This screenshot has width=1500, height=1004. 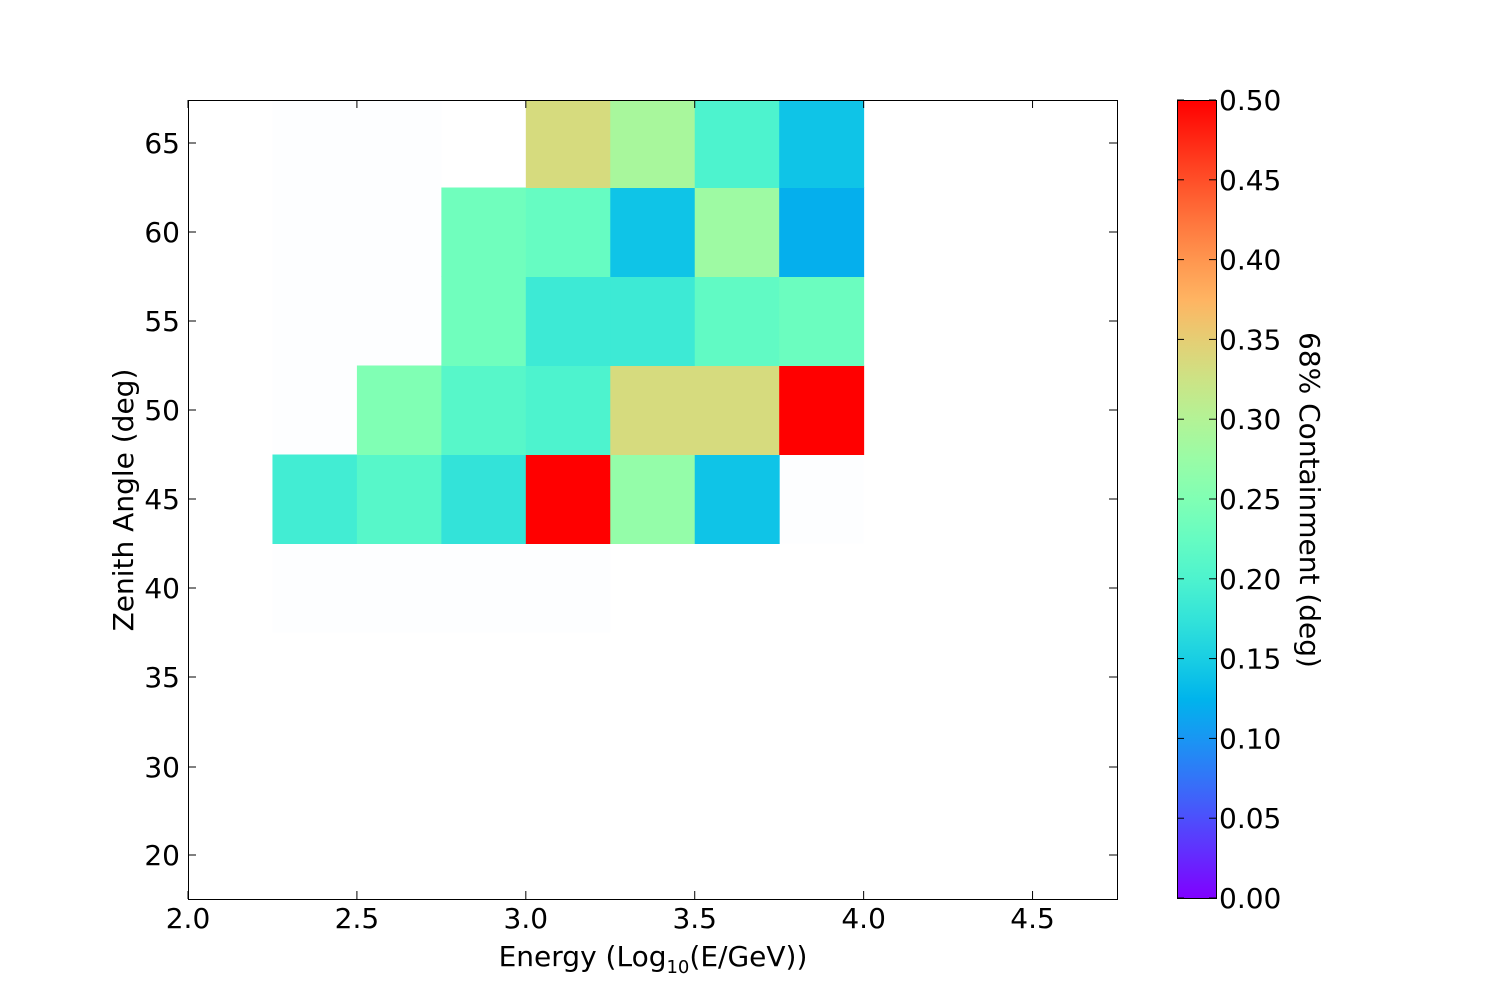 I want to click on x-tick-label: 4.5, so click(x=1032, y=918).